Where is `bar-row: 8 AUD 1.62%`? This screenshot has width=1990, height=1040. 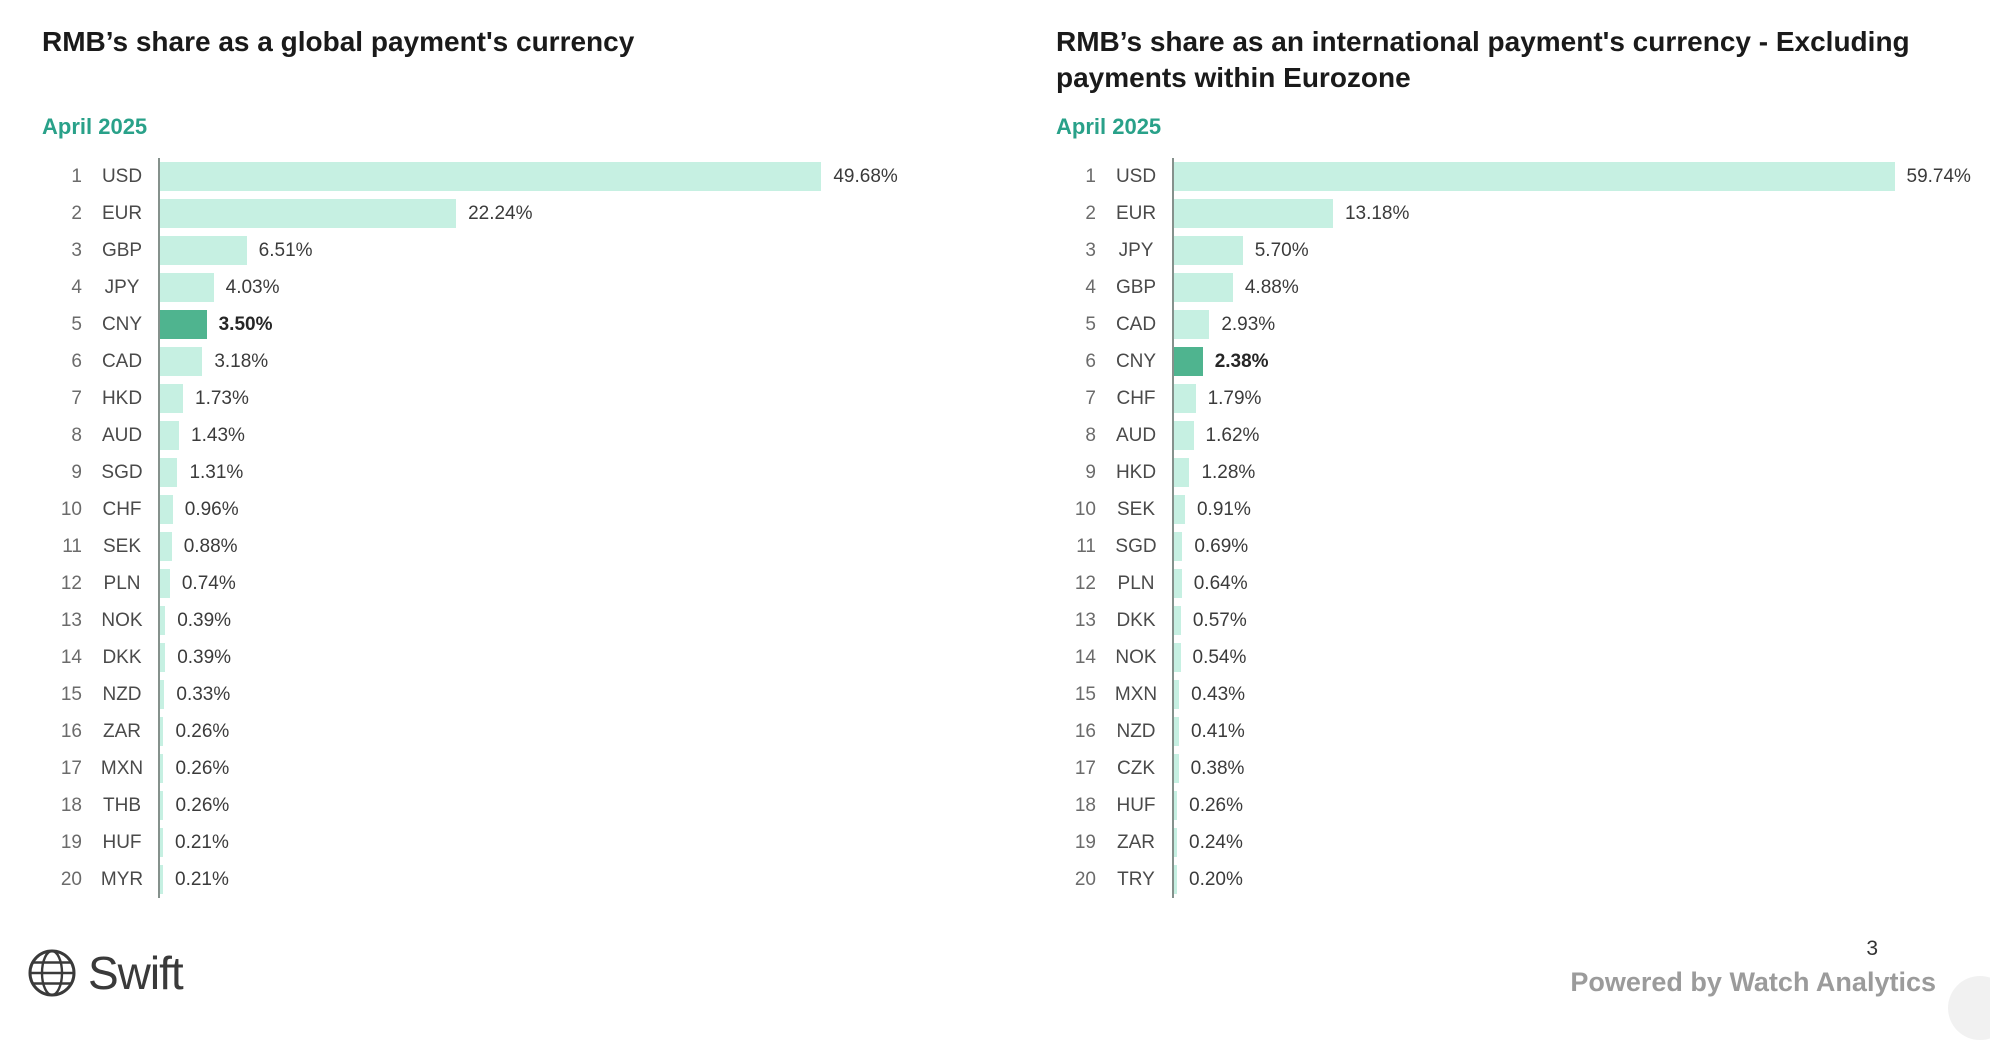 bar-row: 8 AUD 1.62% is located at coordinates (1513, 435).